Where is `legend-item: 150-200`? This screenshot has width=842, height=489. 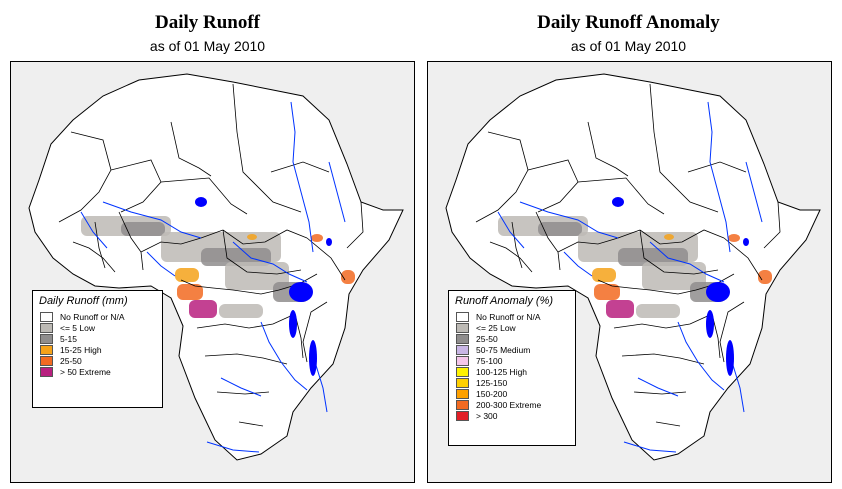
legend-item: 150-200 is located at coordinates (515, 393).